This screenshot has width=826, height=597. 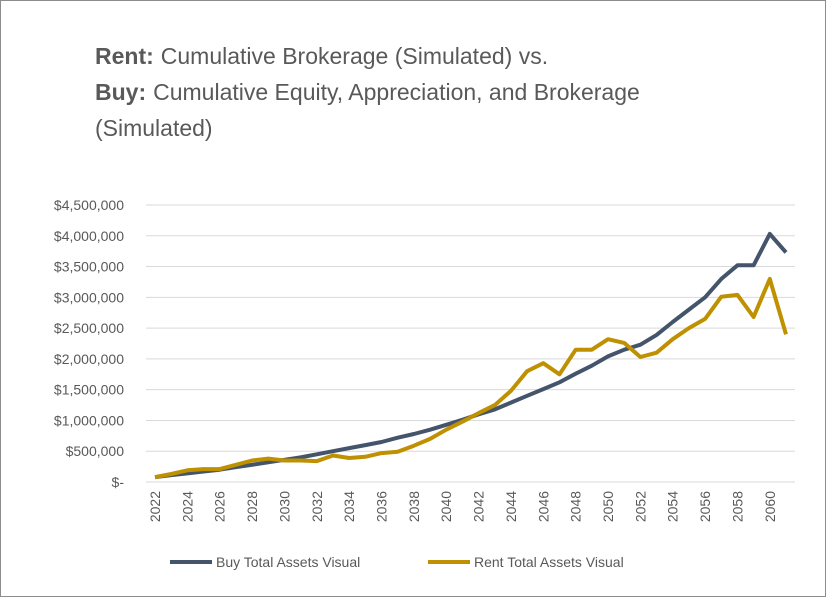 I want to click on x-tick-label: 2052, so click(x=640, y=506).